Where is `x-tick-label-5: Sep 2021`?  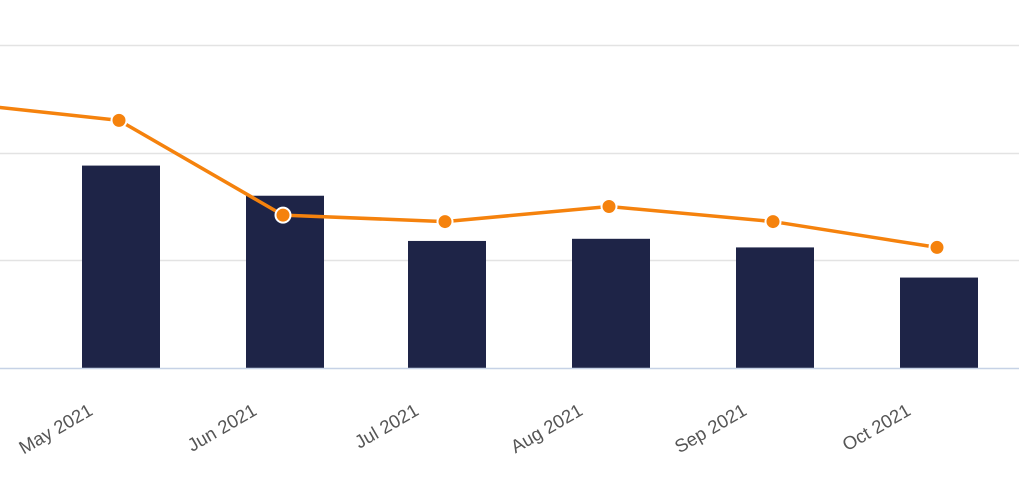
x-tick-label-5: Sep 2021 is located at coordinates (710, 428).